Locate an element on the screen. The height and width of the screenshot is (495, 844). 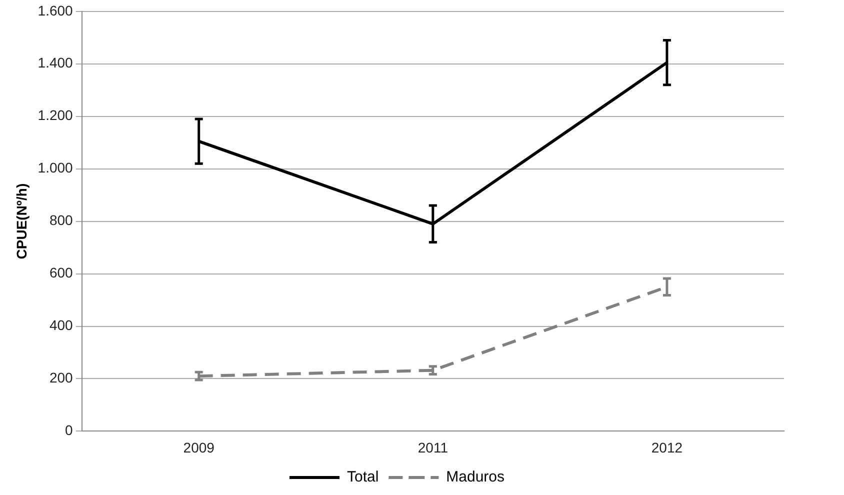
y-tick-label: 200 is located at coordinates (61, 378).